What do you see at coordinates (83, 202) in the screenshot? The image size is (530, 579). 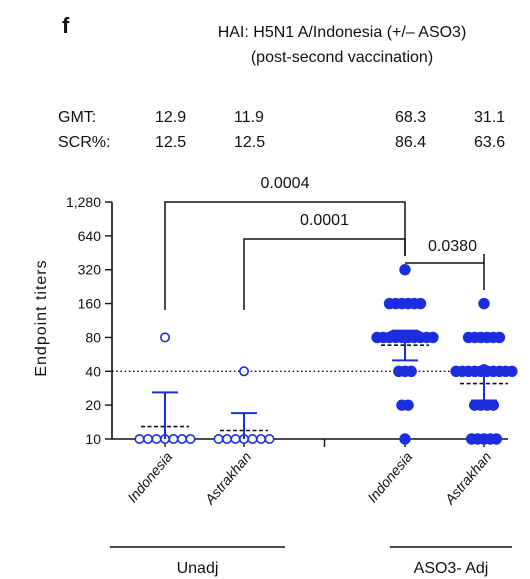 I see `y-tick-label: 1,280` at bounding box center [83, 202].